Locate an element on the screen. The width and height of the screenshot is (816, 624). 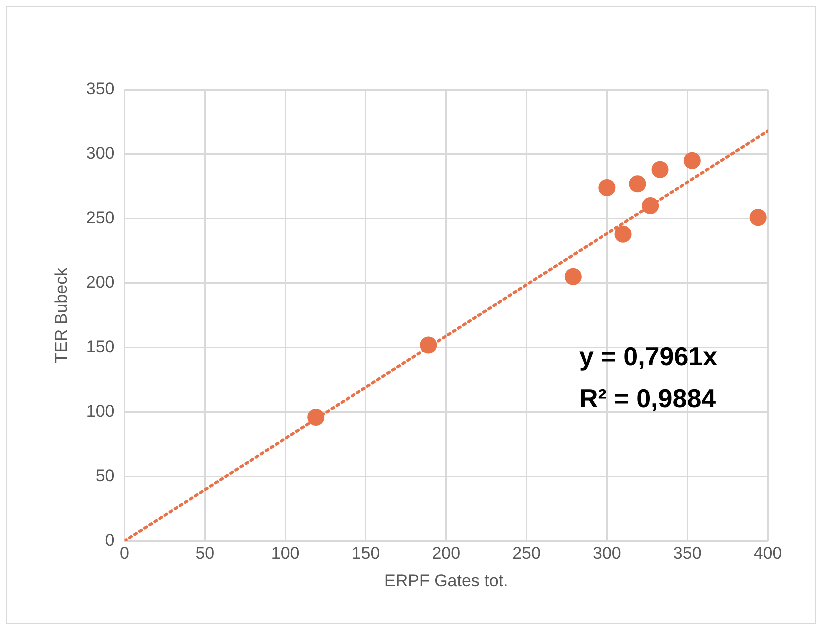
x-tick-label: 400 is located at coordinates (768, 554).